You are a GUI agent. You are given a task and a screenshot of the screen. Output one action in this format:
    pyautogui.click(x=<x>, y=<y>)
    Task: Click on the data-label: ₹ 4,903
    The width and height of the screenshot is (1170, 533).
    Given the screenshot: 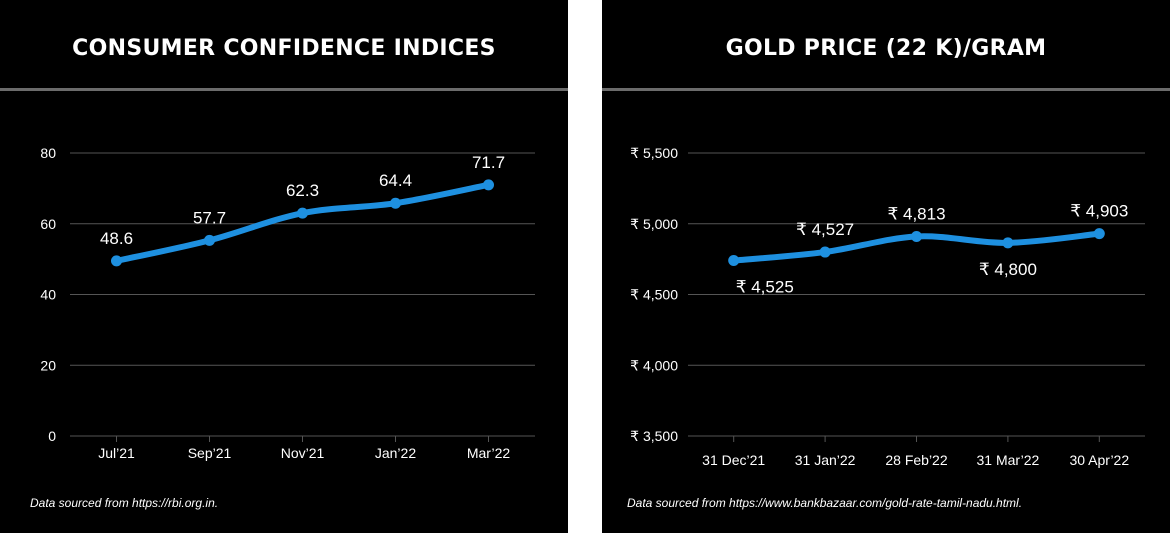 What is the action you would take?
    pyautogui.click(x=1099, y=211)
    